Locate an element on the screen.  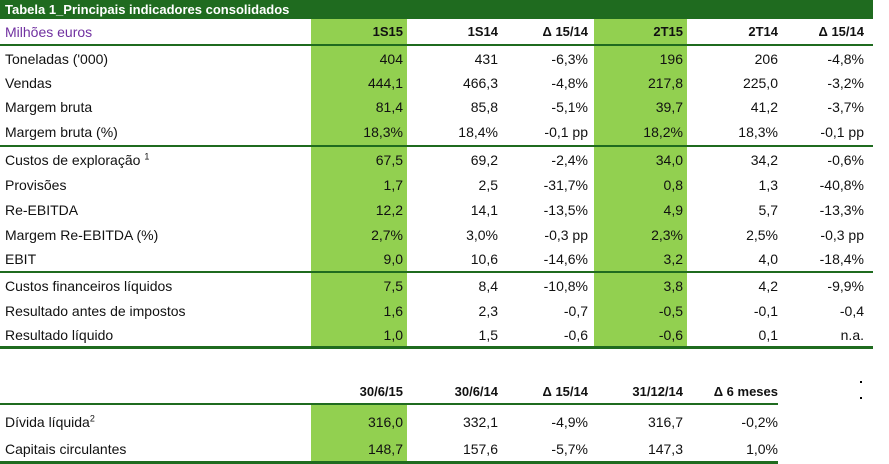
cell: 316,0 is located at coordinates (385, 422).